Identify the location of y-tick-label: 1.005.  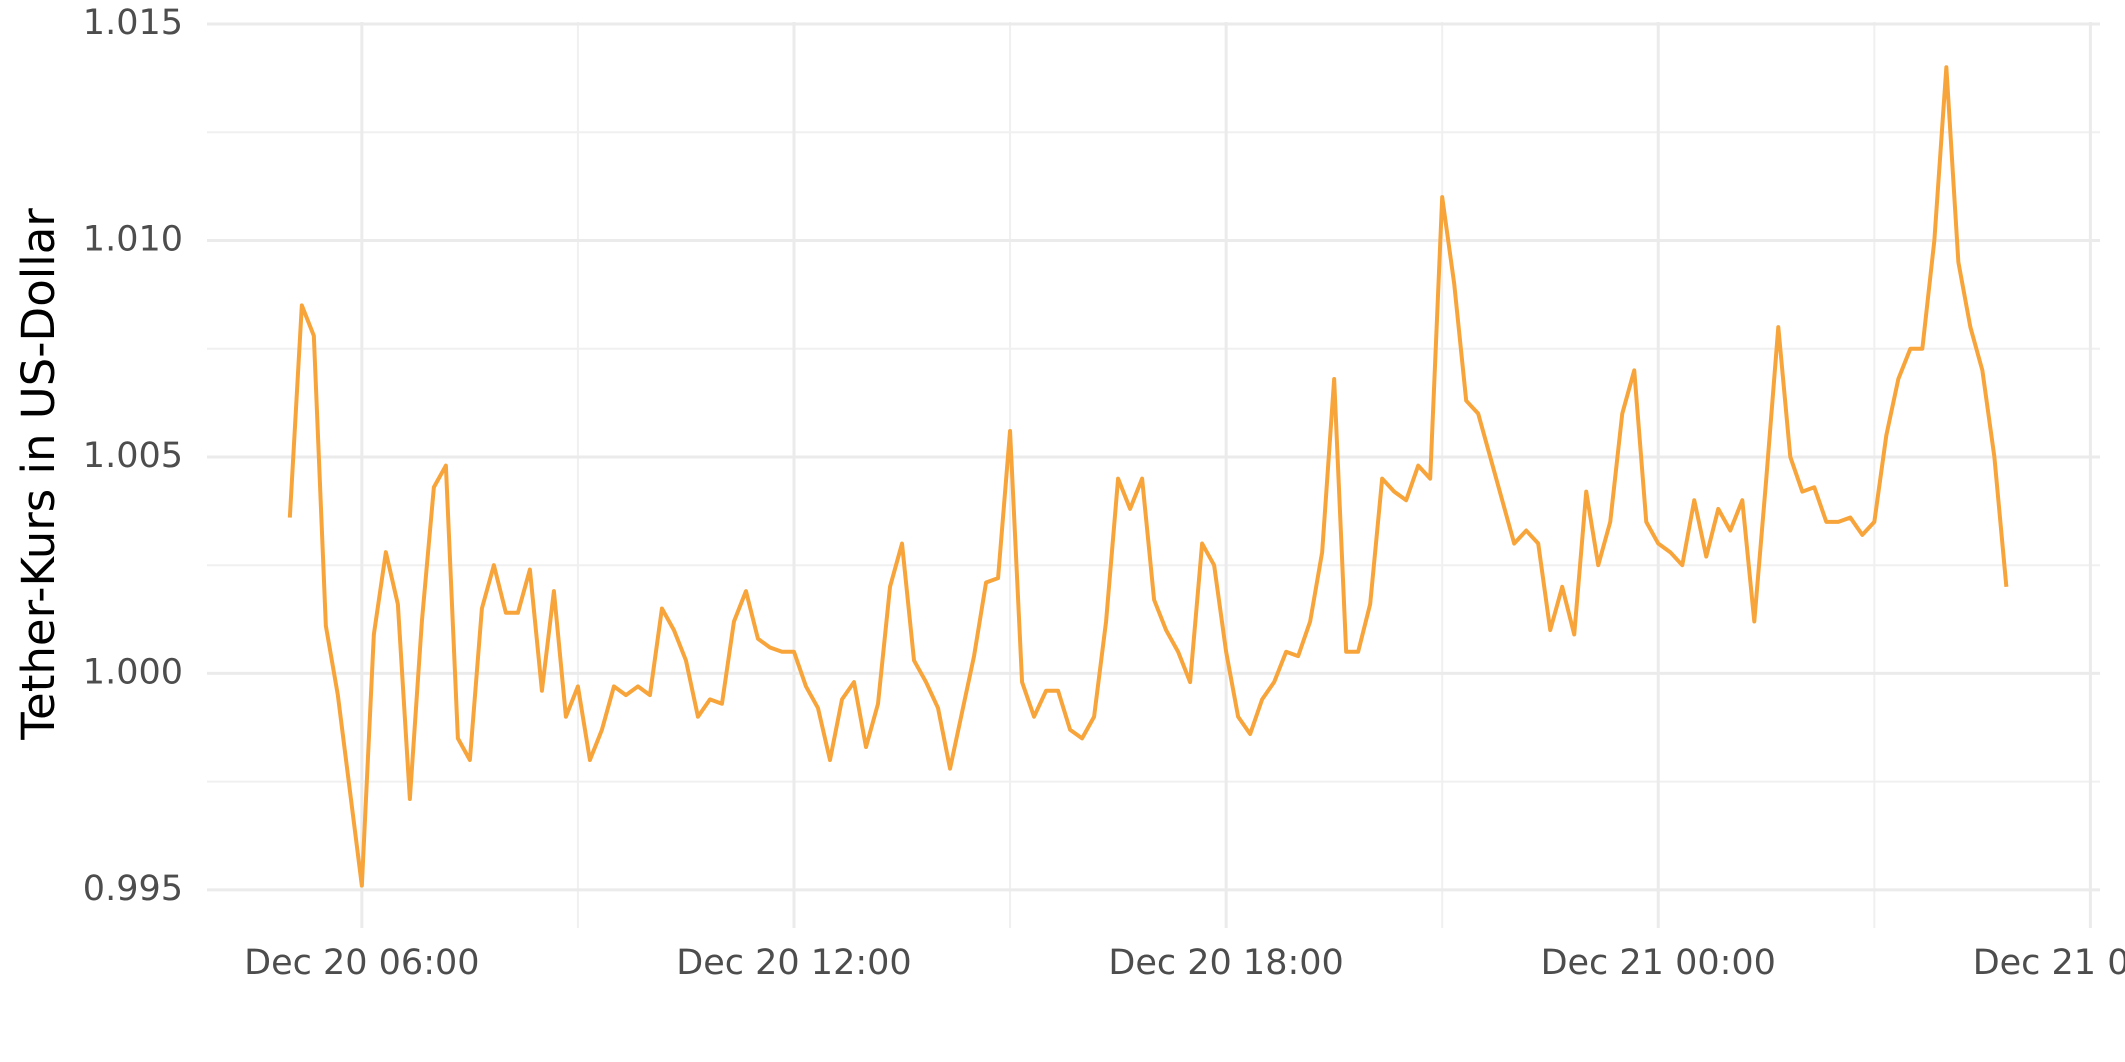
(133, 456).